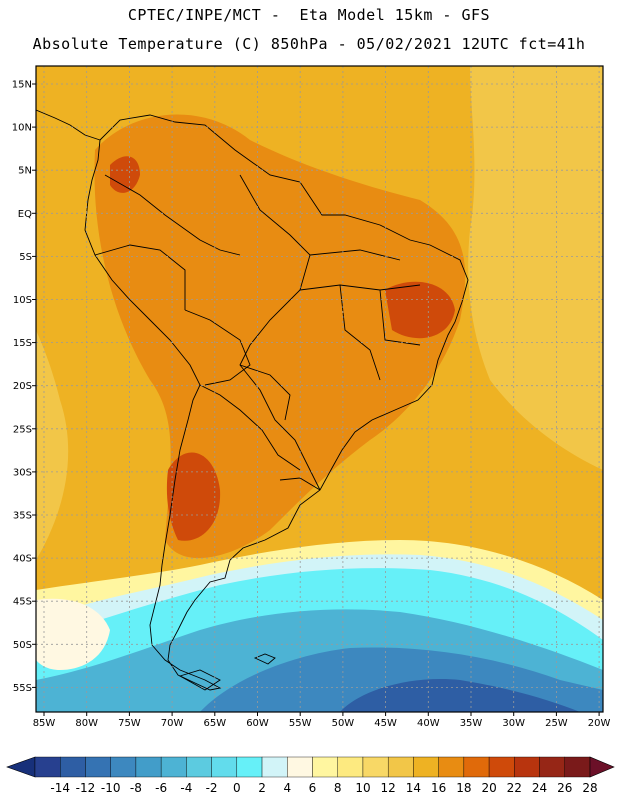 The width and height of the screenshot is (618, 800). What do you see at coordinates (539, 788) in the screenshot?
I see `colorbar-tick-label: 24` at bounding box center [539, 788].